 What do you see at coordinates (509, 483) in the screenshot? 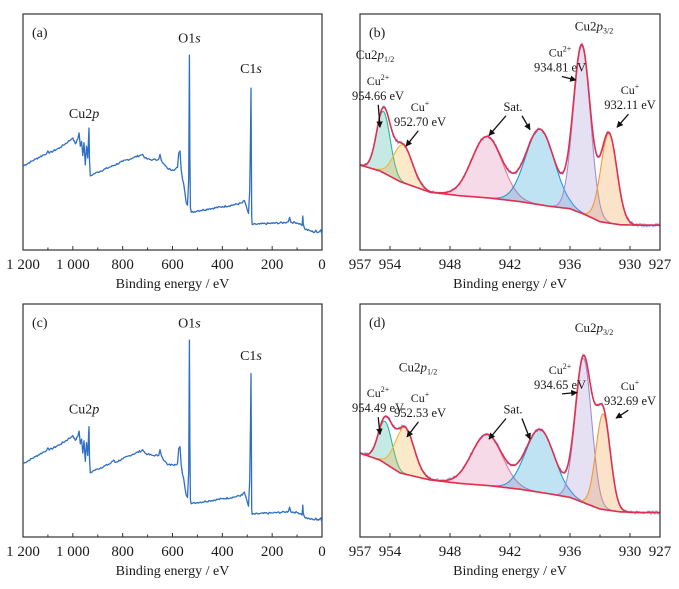
I see `background-line` at bounding box center [509, 483].